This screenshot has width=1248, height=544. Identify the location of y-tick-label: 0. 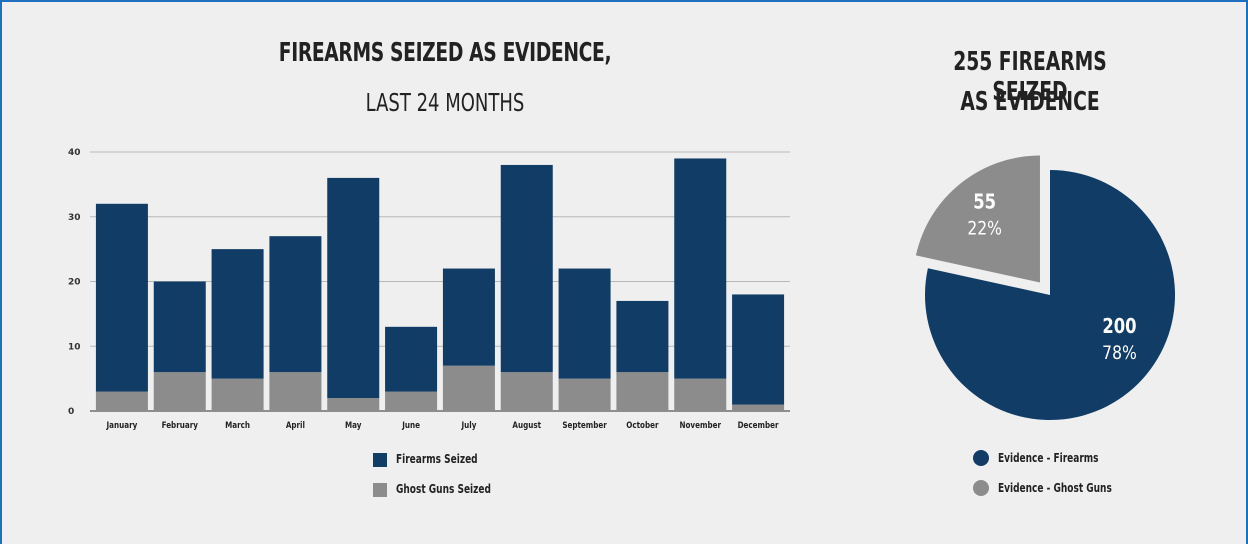
(71, 412).